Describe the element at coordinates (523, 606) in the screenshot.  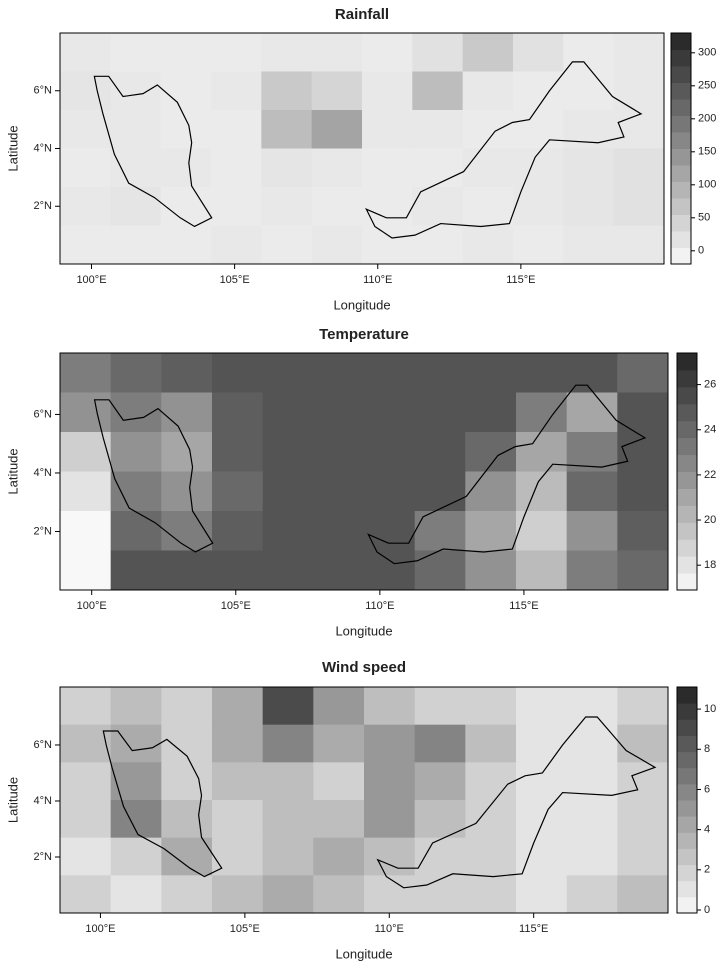
I see `x-tick-label: 115°E` at that location.